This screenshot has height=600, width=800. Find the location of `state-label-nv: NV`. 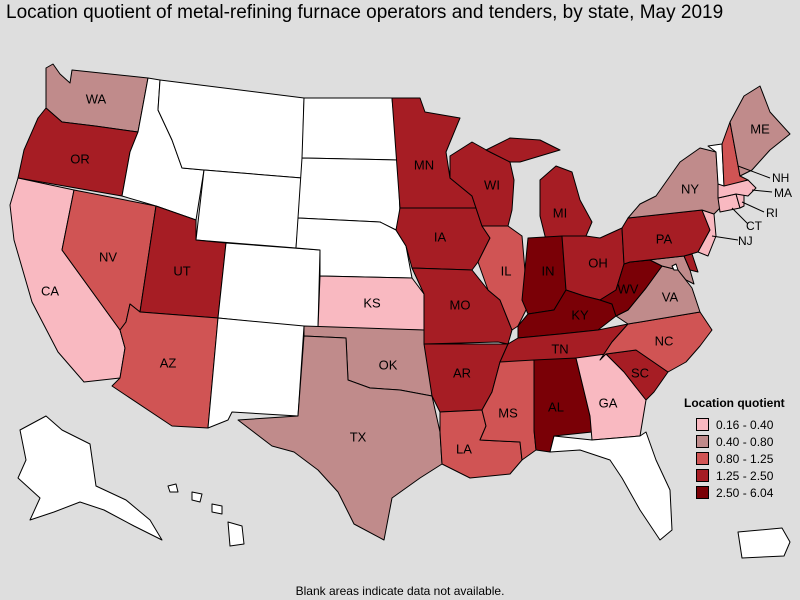

state-label-nv: NV is located at coordinates (108, 256).